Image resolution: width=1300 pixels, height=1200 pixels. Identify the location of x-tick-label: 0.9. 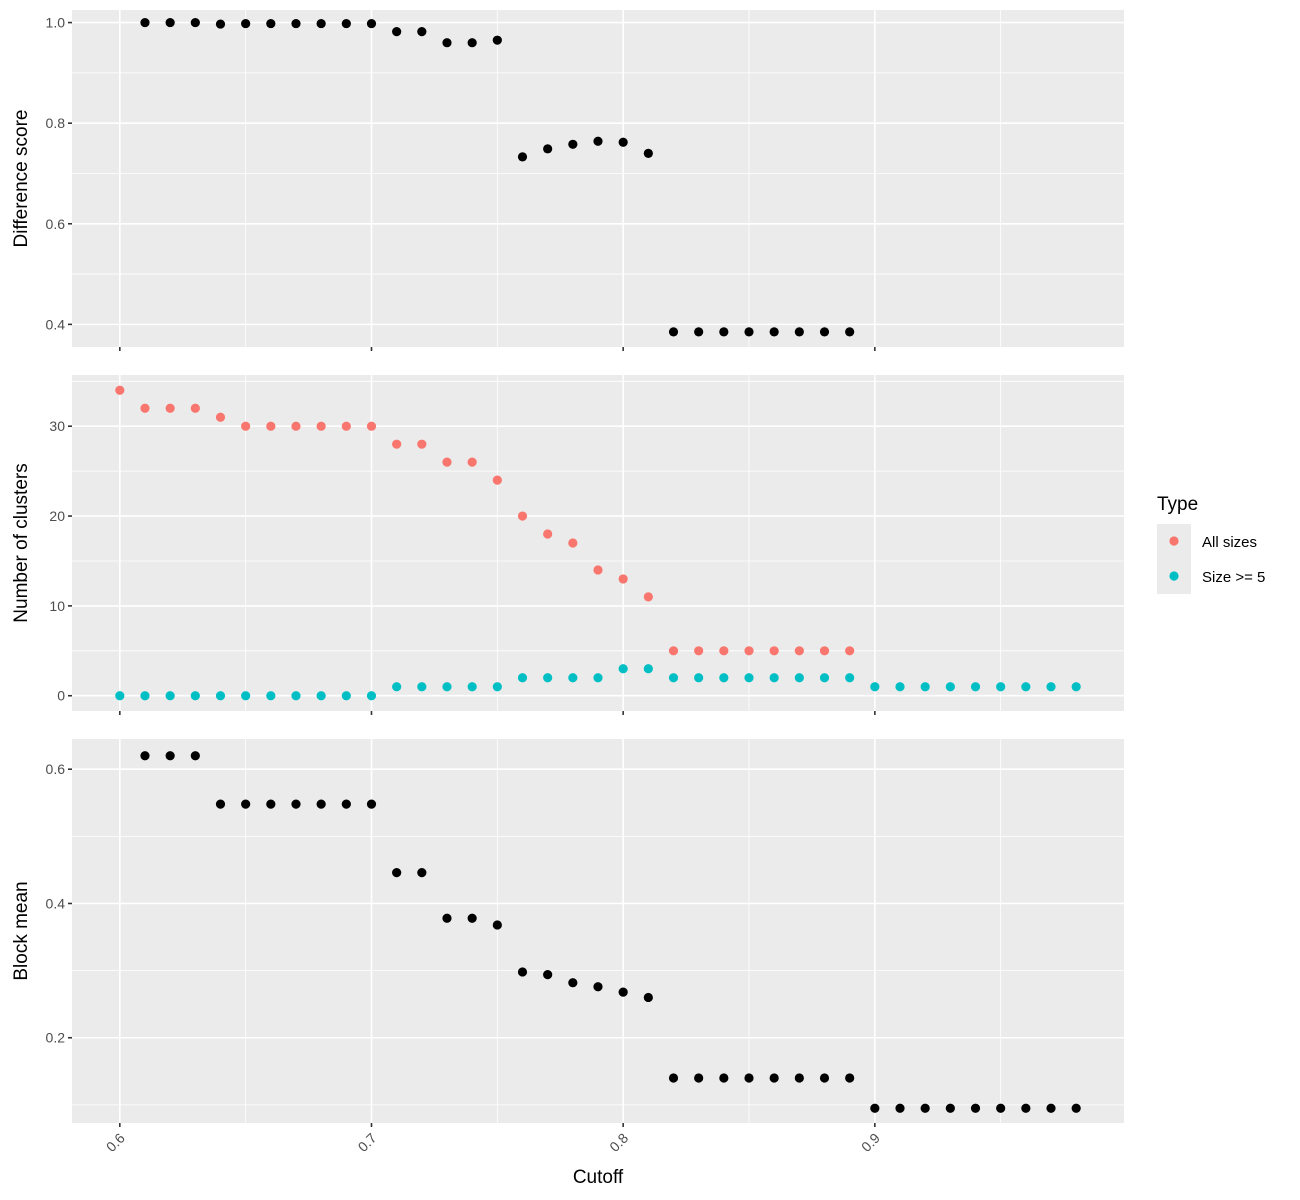
(870, 1142).